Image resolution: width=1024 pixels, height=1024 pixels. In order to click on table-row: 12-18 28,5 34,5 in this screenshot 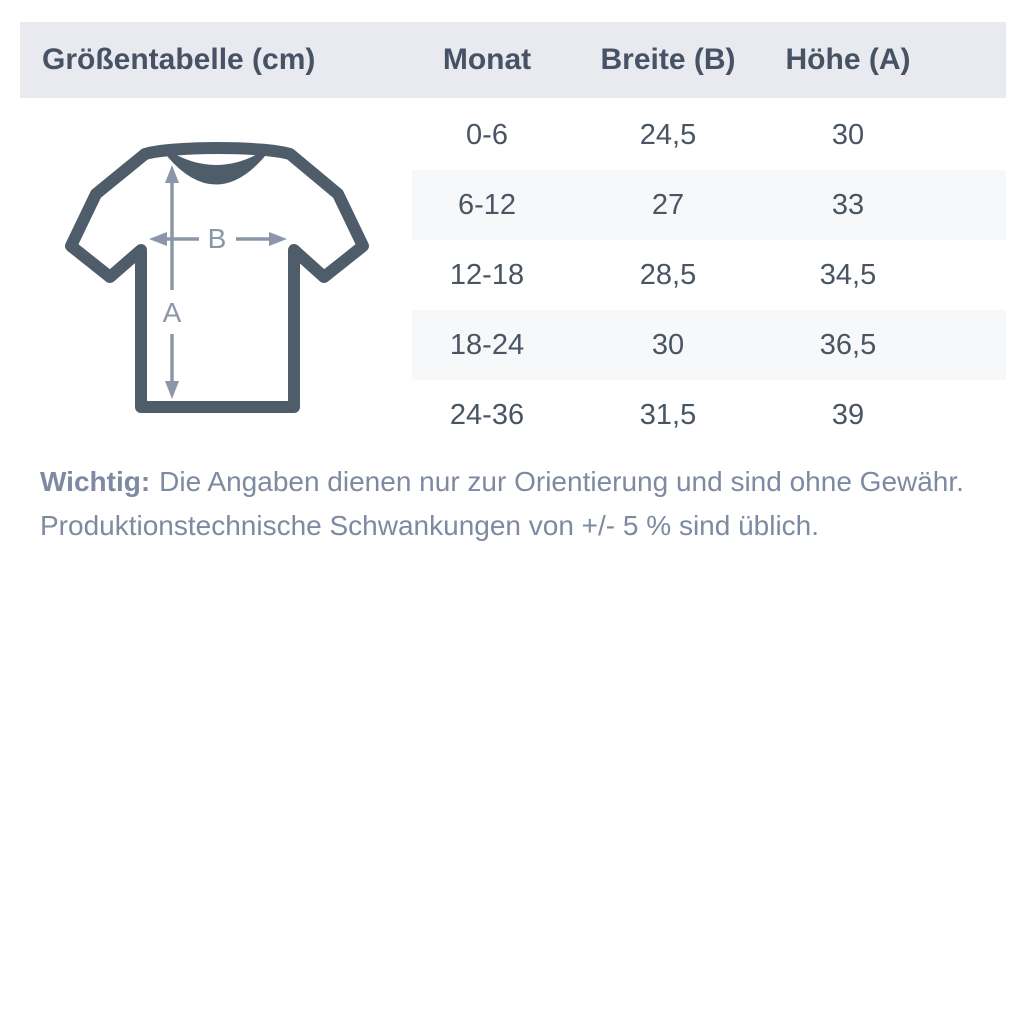, I will do `click(709, 275)`.